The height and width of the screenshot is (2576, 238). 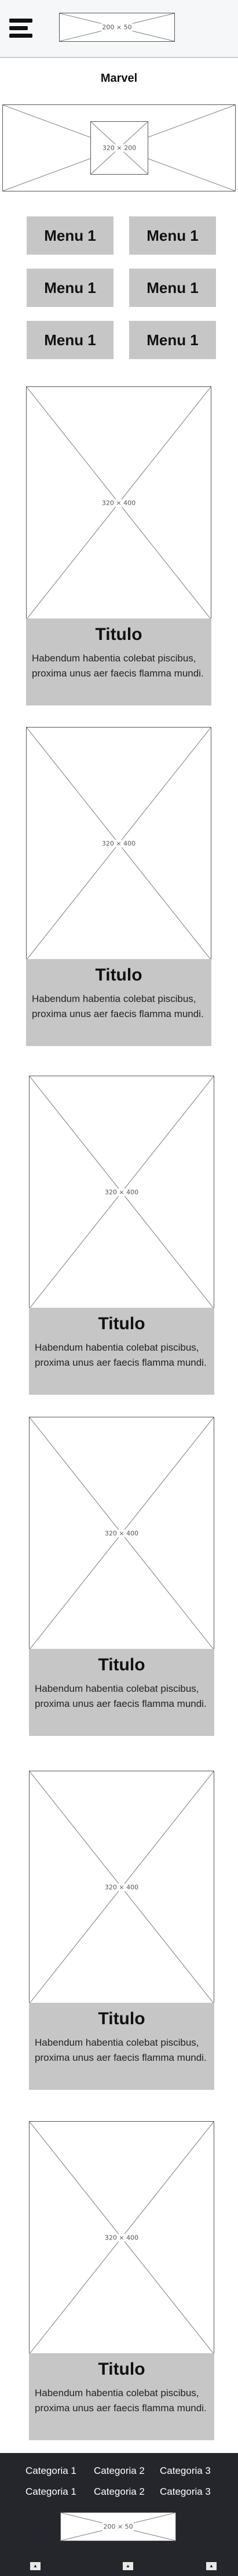 I want to click on header-logo-placeholder: 200 × 50, so click(x=117, y=27).